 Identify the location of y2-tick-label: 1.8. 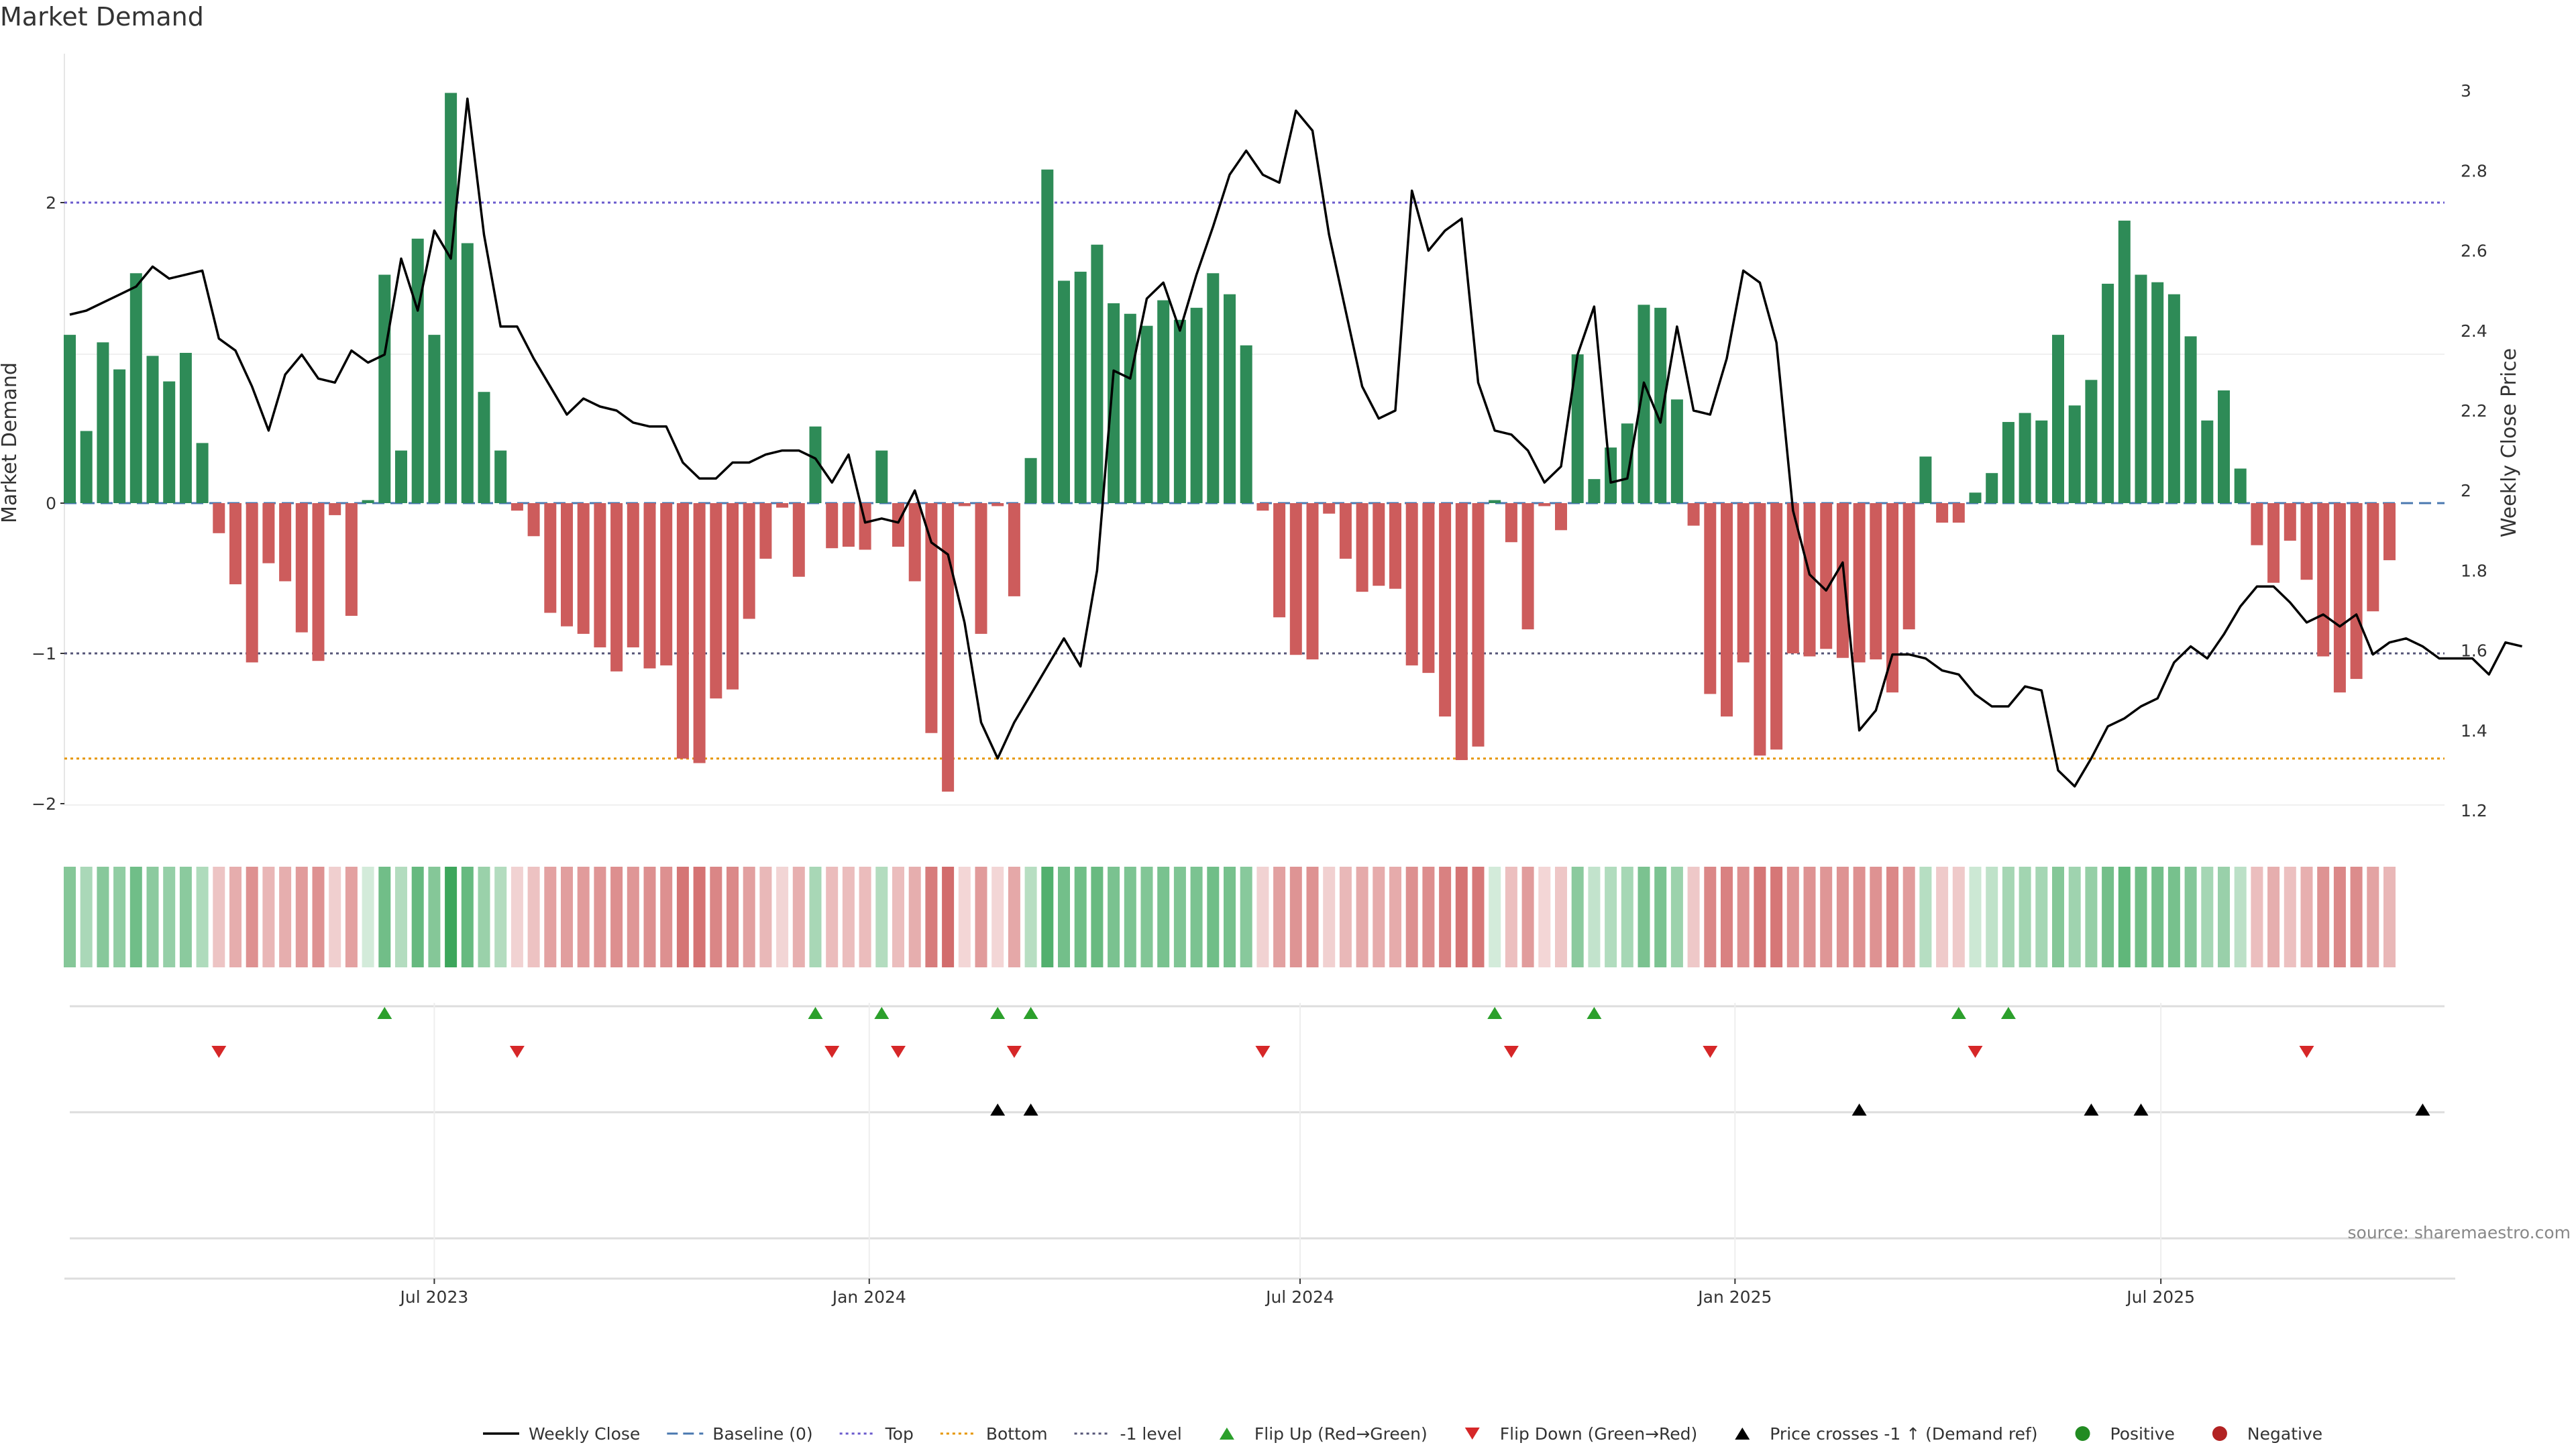
(2474, 570).